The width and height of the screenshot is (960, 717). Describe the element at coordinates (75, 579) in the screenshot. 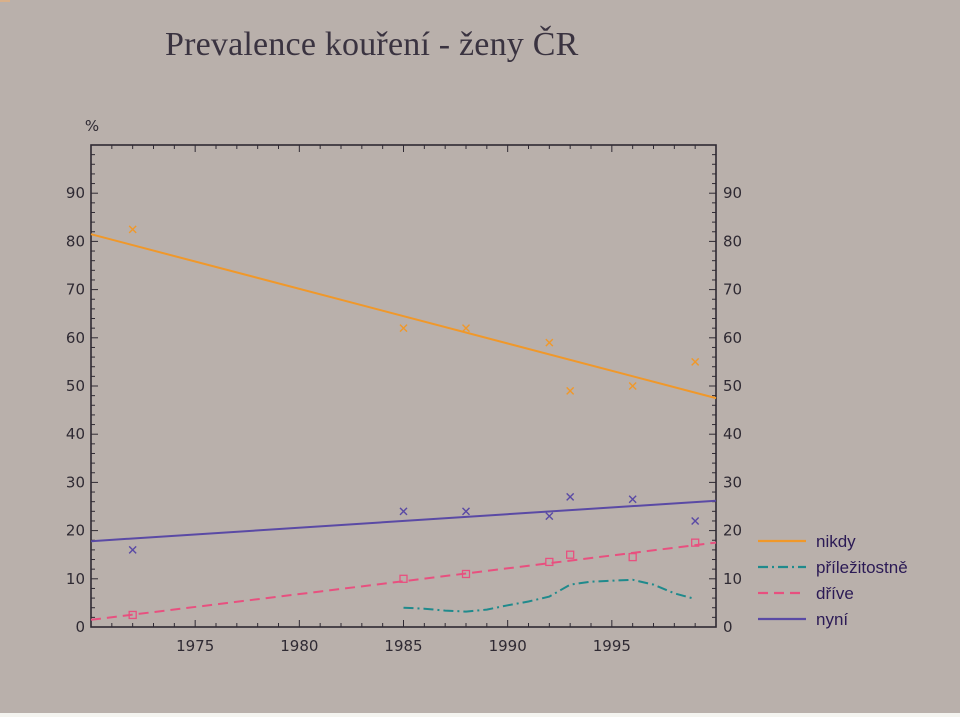

I see `y-tick-label-left: 10` at that location.